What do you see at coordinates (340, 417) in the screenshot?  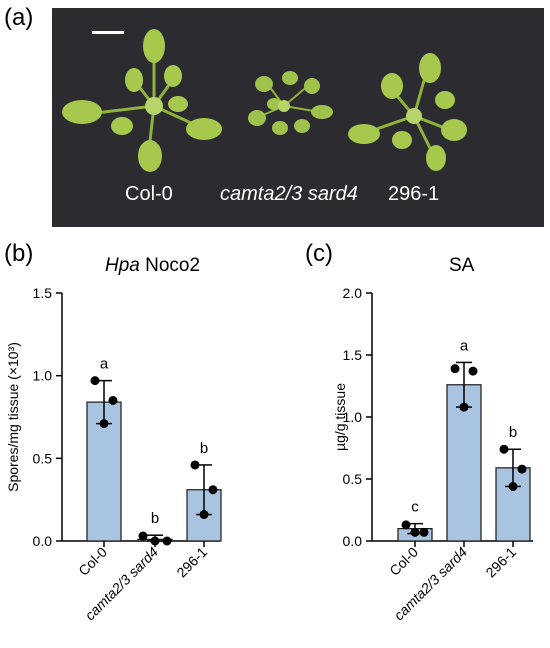 I see `y-axis-label: µg/g tissue` at bounding box center [340, 417].